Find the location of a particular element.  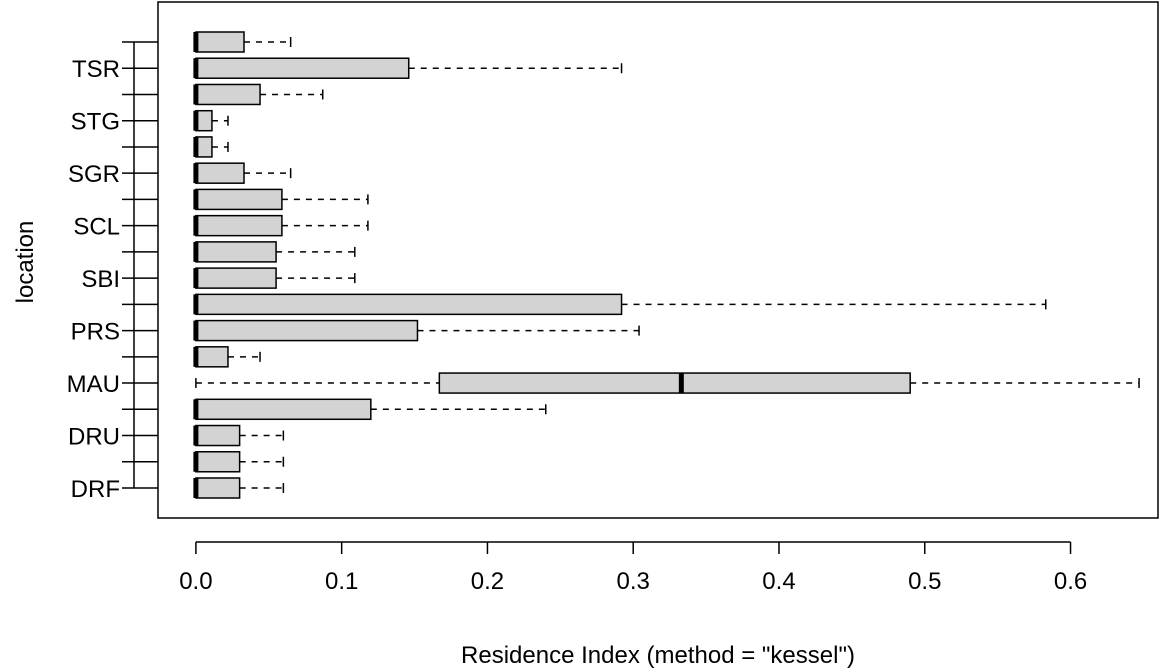

x-axis: 0.0 0.1 0.2 0.3 0.4 0.5 0.6 is located at coordinates (633, 568).